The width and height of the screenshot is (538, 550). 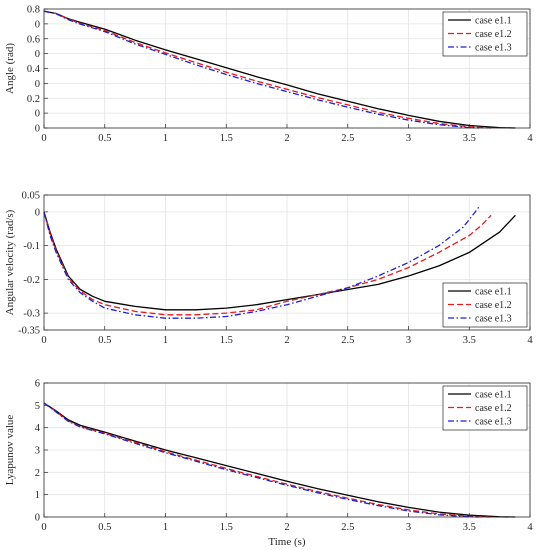 I want to click on y-tick-labels: 0 0 0.2 0 0.4 0 0.6 0 0.8, so click(x=34, y=70).